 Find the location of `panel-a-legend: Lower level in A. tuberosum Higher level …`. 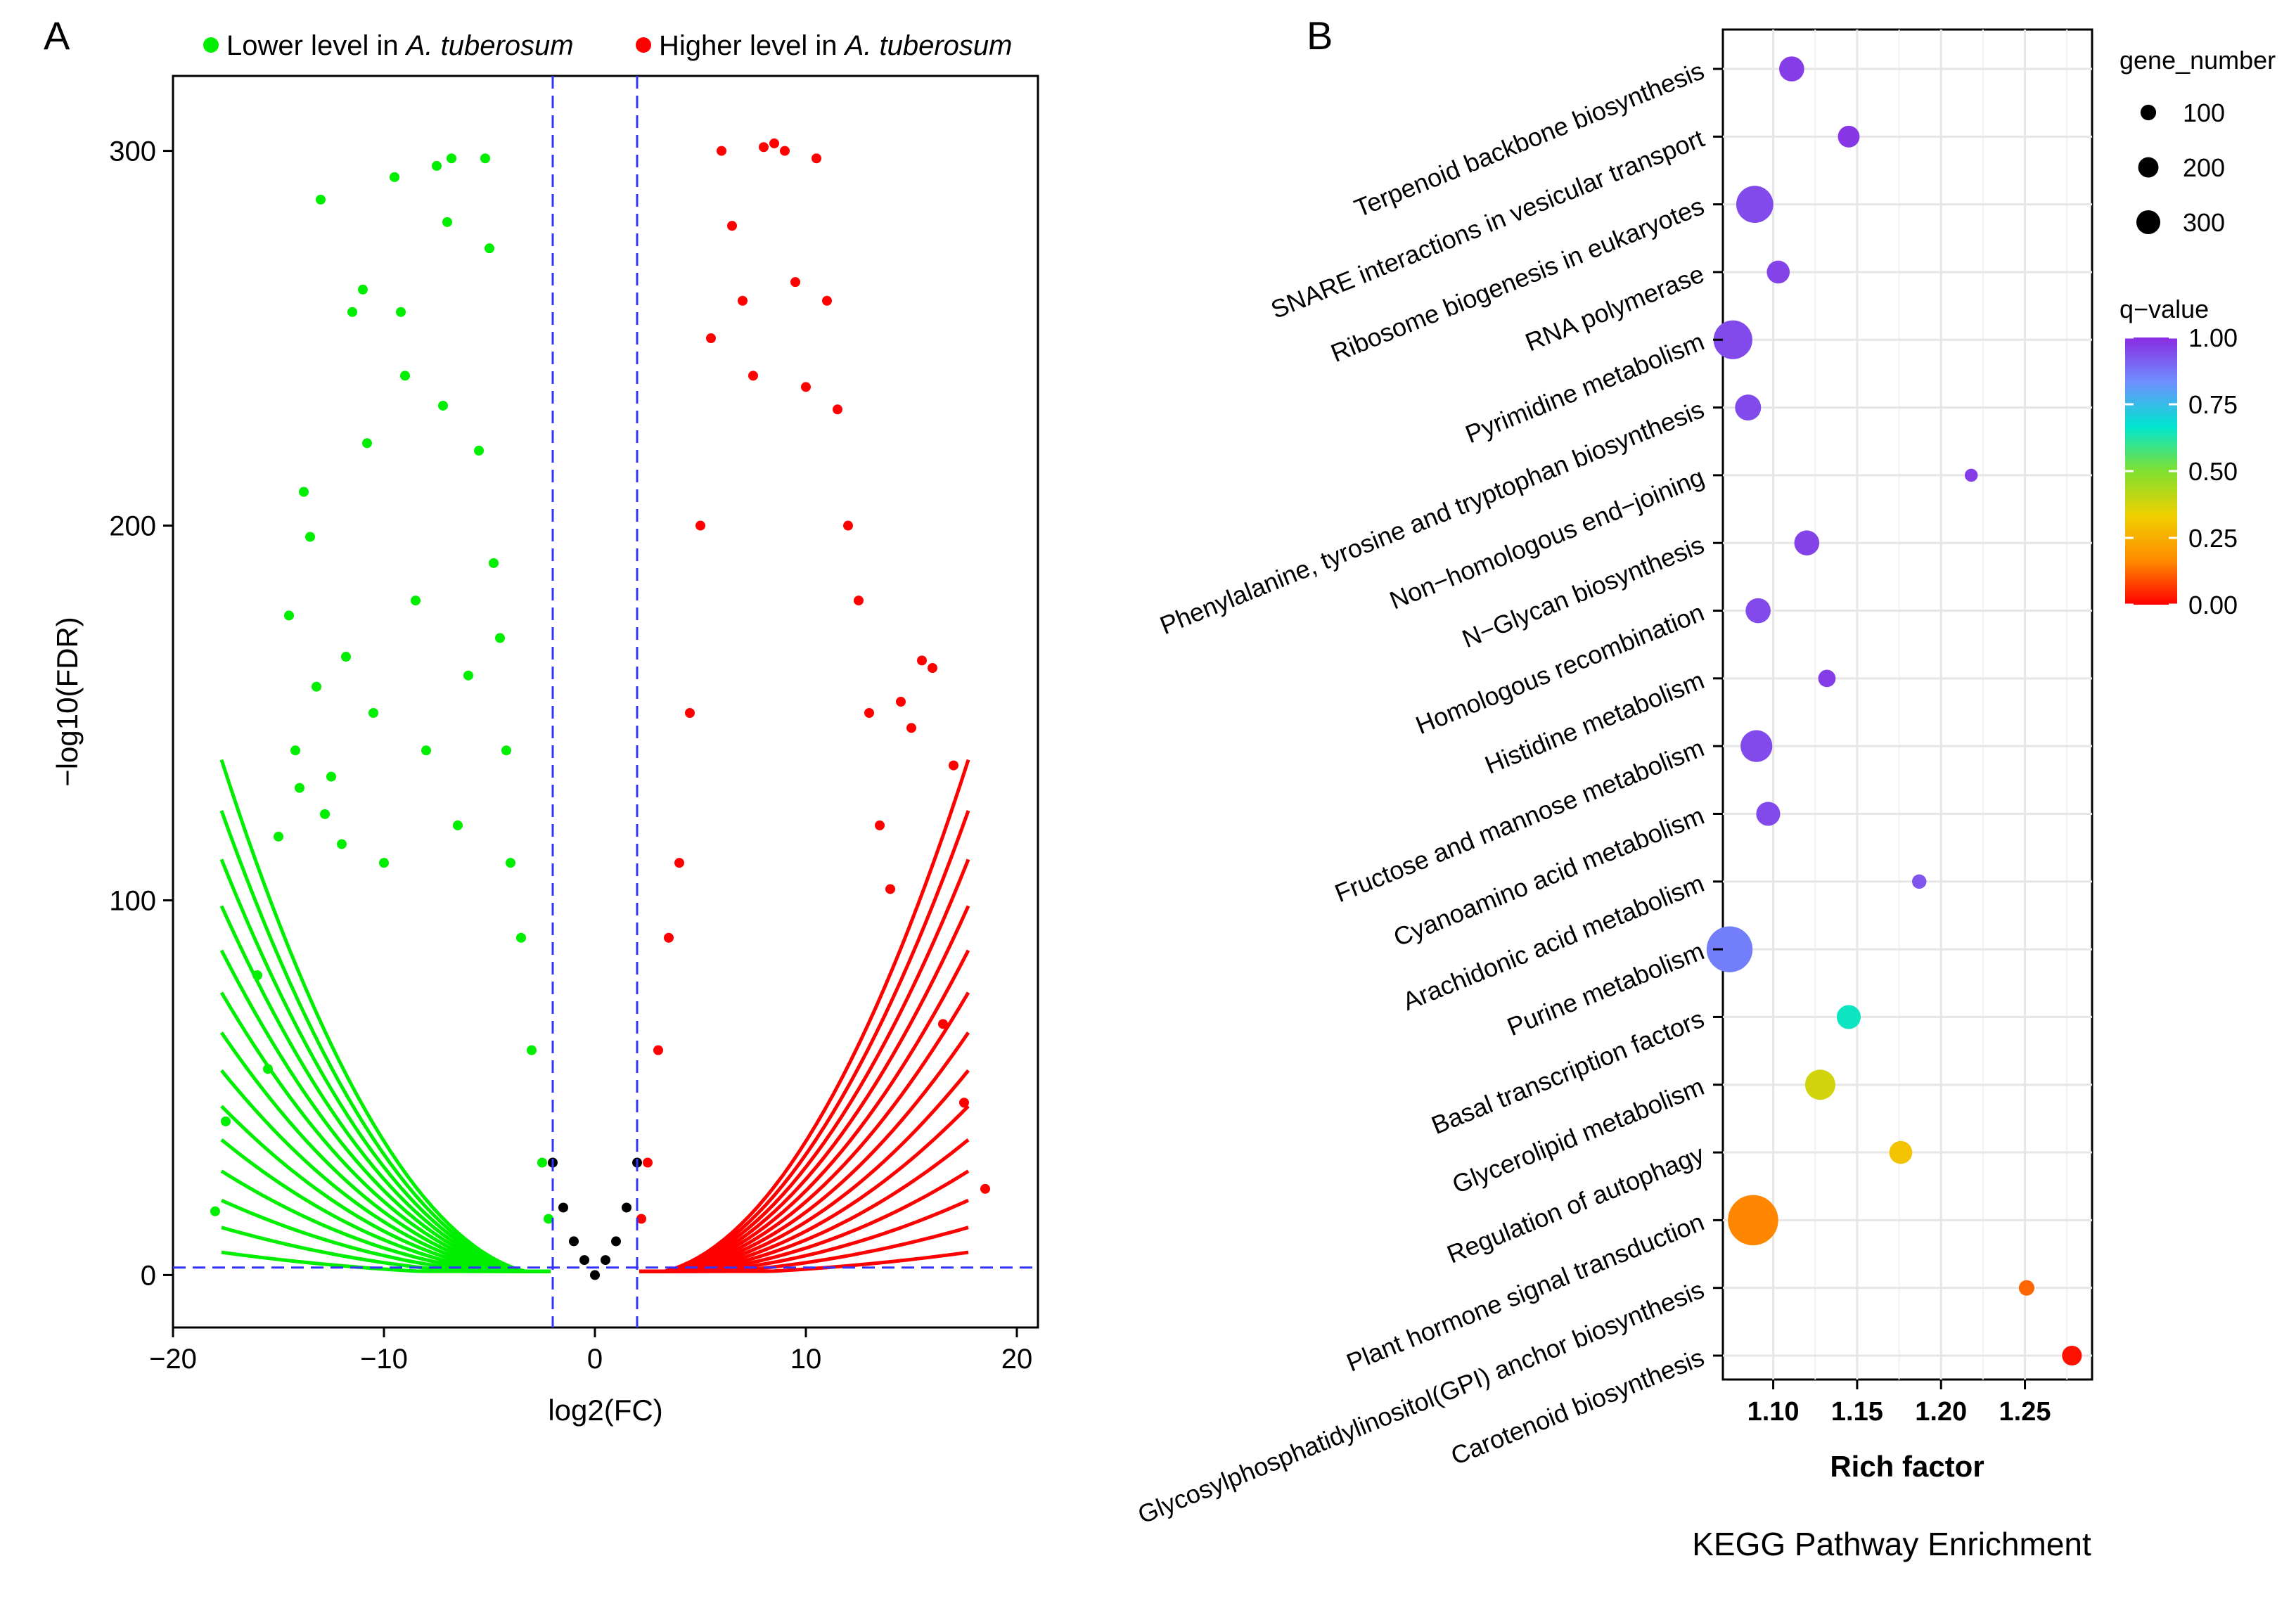

panel-a-legend: Lower level in A. tuberosum Higher level … is located at coordinates (607, 45).